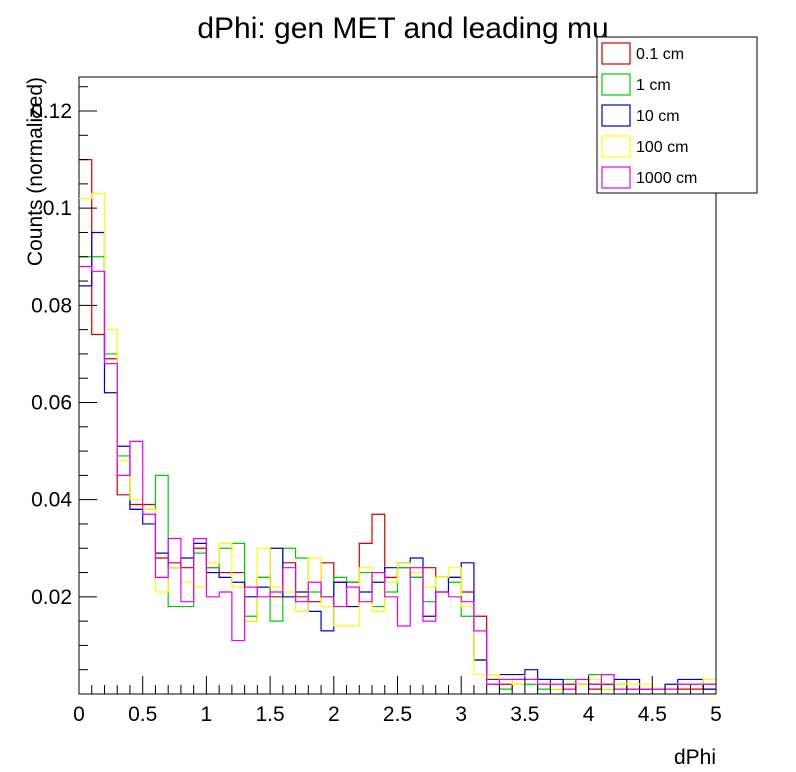 This screenshot has width=796, height=772. Describe the element at coordinates (334, 714) in the screenshot. I see `x-tick-label: 2` at that location.